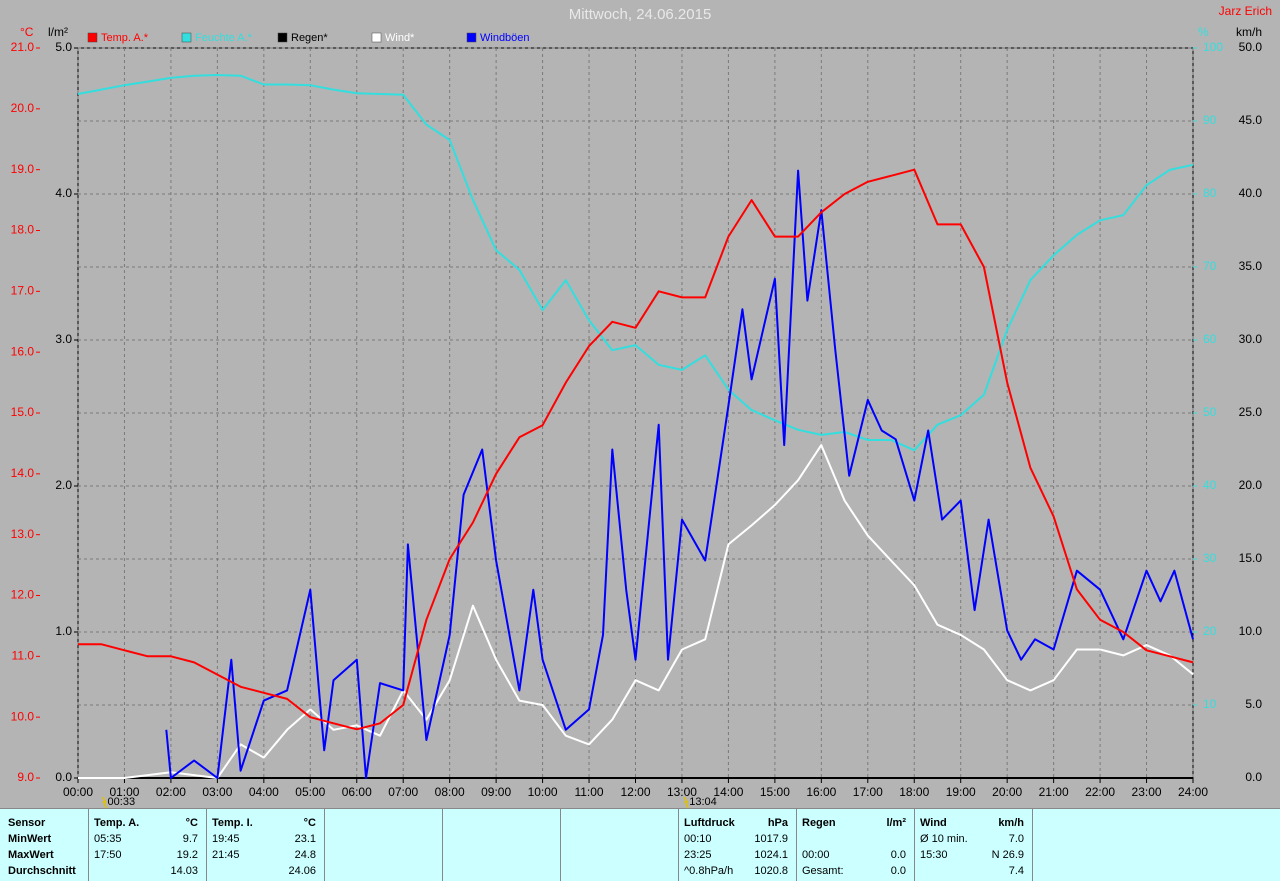  What do you see at coordinates (1147, 792) in the screenshot?
I see `x-tick-label: 23:00` at bounding box center [1147, 792].